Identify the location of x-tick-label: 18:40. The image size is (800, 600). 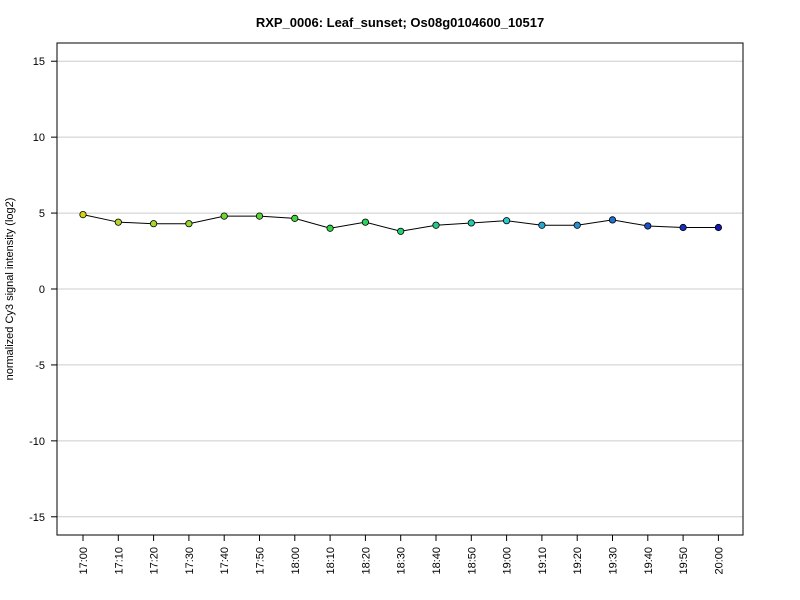
(437, 561).